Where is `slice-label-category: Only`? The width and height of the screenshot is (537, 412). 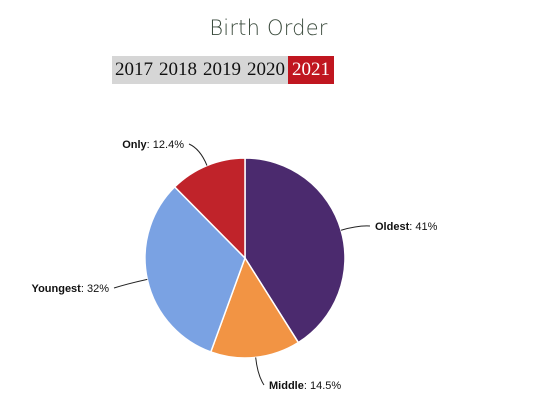 slice-label-category: Only is located at coordinates (134, 145).